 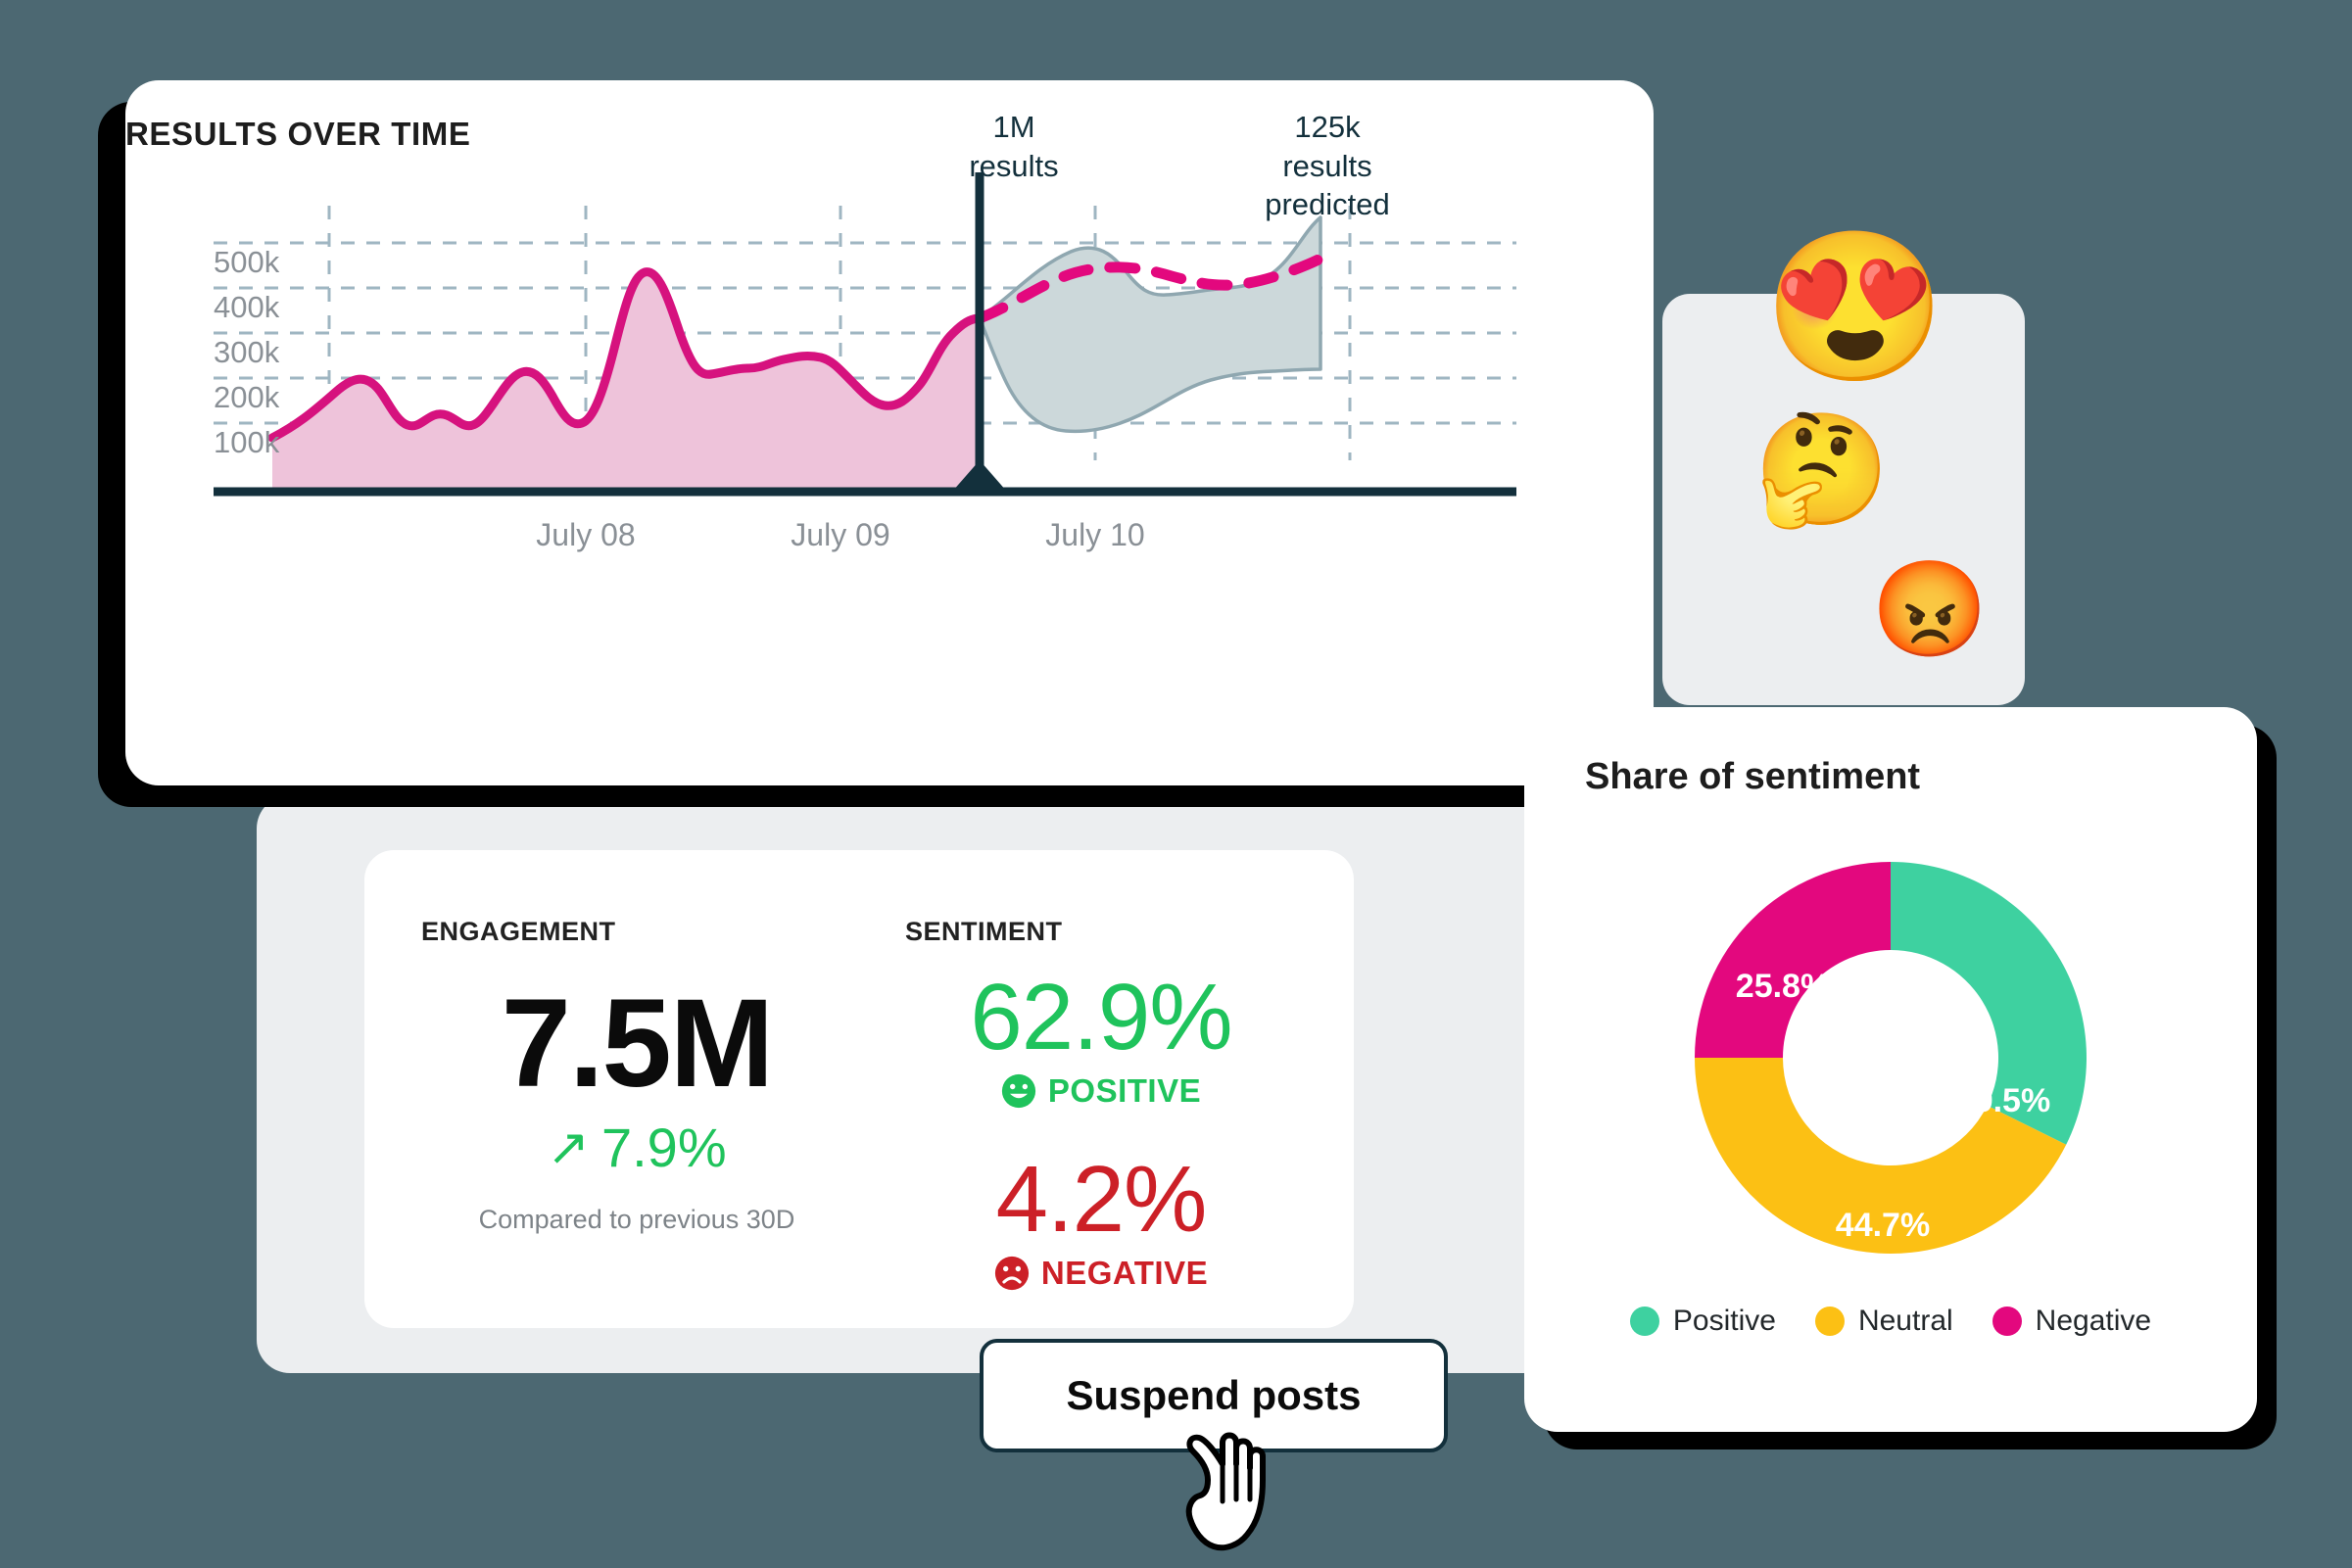 What do you see at coordinates (1094, 534) in the screenshot?
I see `x-tick-july-10: July 10` at bounding box center [1094, 534].